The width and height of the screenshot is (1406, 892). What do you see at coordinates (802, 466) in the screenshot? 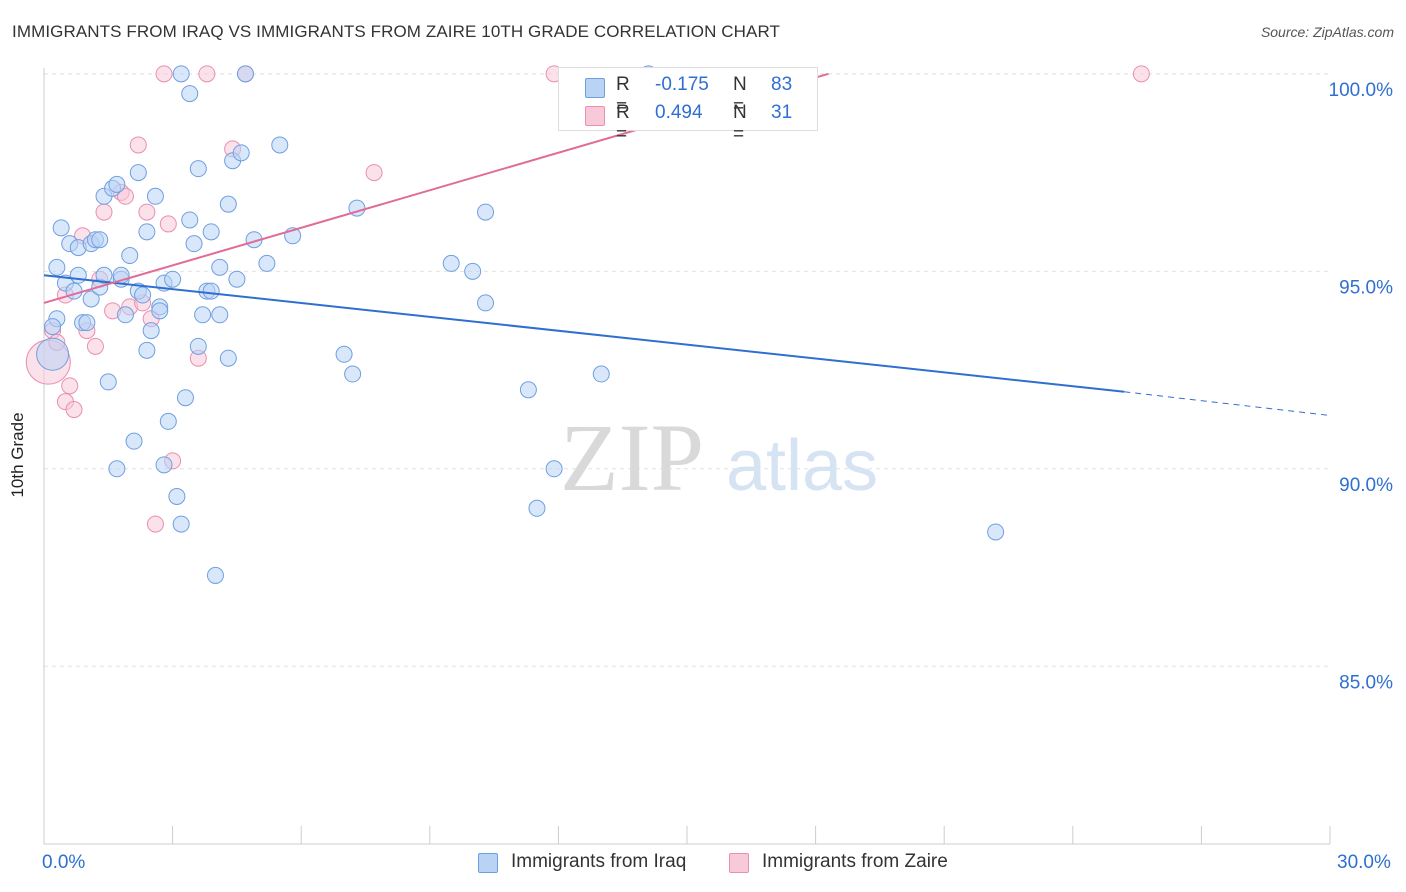
I see `watermark-atlas: atlas` at bounding box center [802, 466].